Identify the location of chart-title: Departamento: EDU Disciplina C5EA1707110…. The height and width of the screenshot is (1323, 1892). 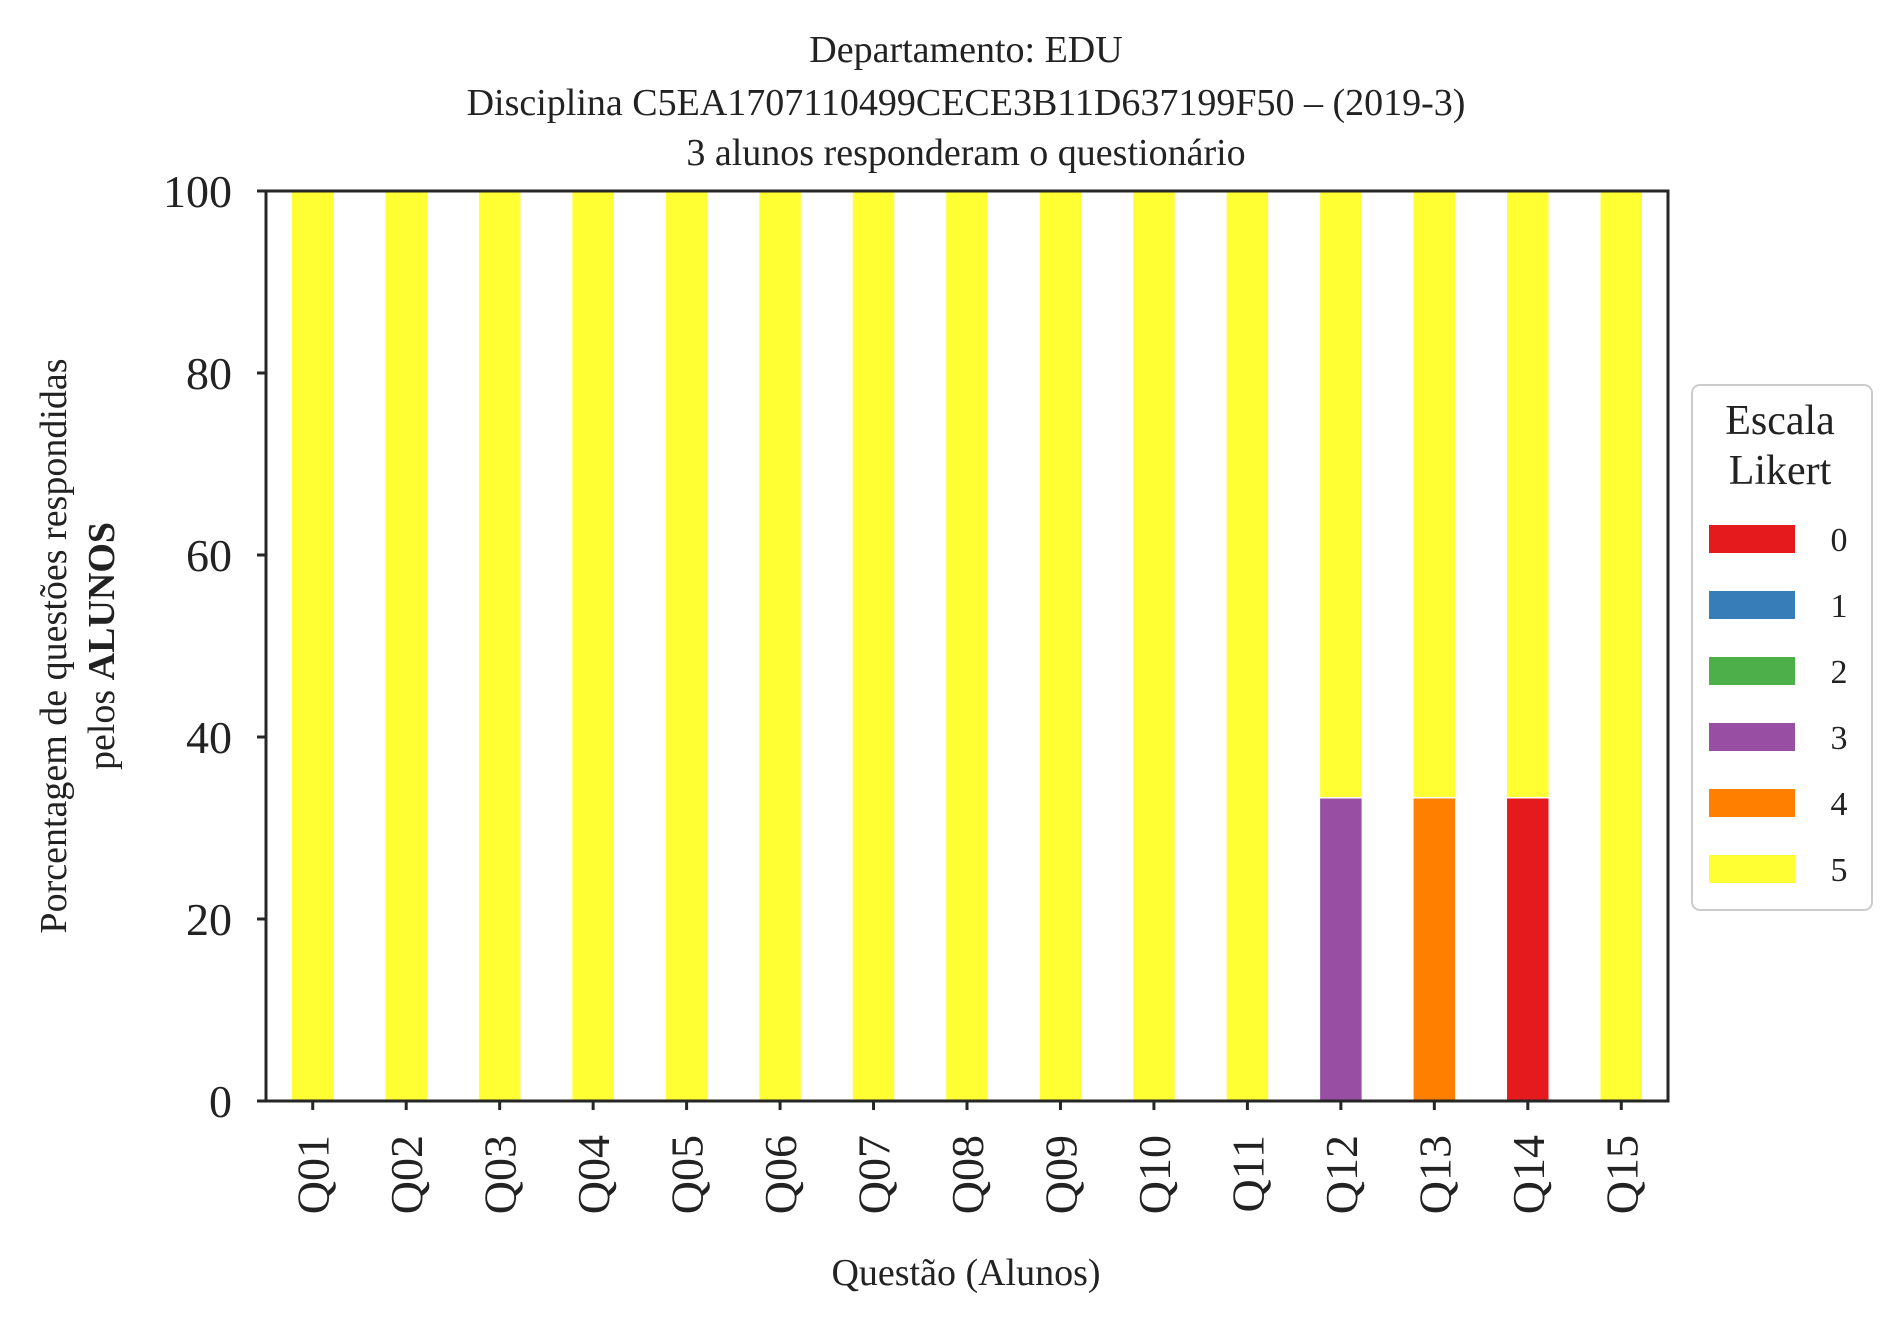
(966, 101).